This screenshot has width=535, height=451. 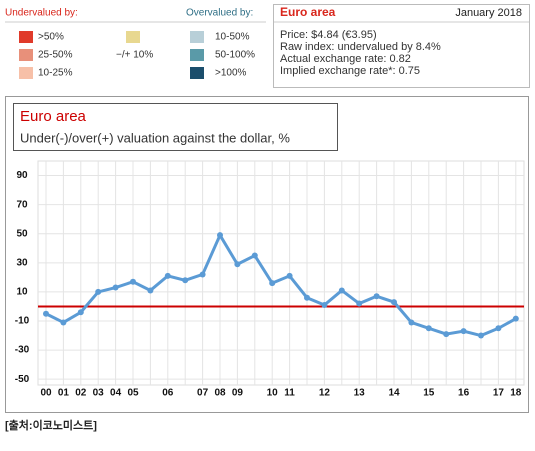 What do you see at coordinates (360, 47) in the screenshot?
I see `info-line: Raw index: undervalued by 8.4%` at bounding box center [360, 47].